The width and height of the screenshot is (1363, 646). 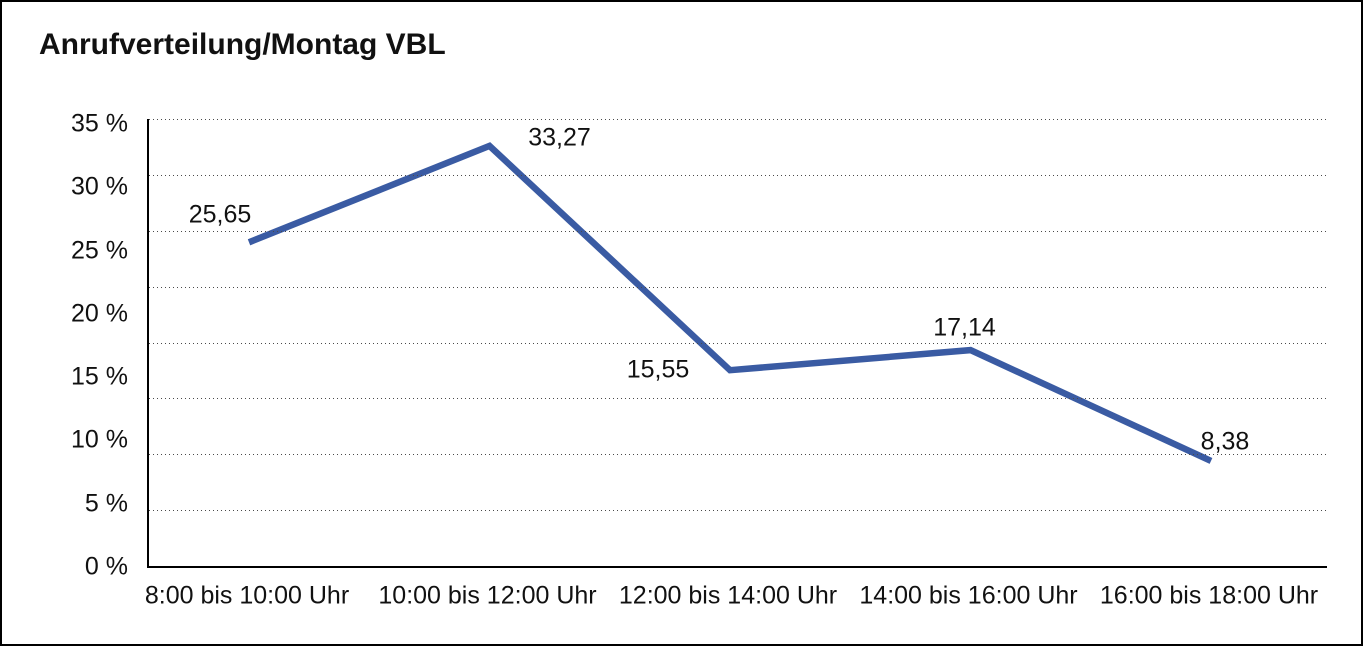 I want to click on data-point-label: 15,55, so click(x=658, y=369).